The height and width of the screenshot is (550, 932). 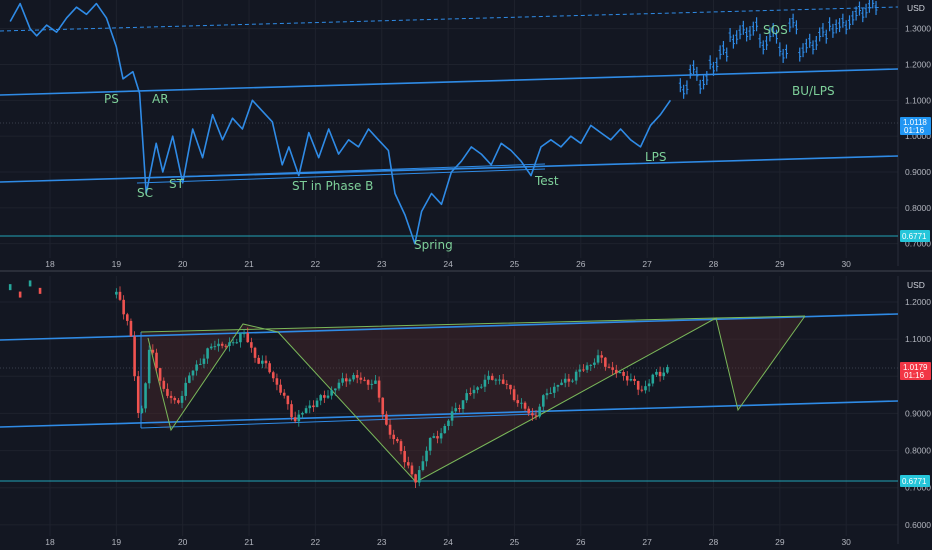 I want to click on y-tick-label: 1.2000, so click(x=918, y=65).